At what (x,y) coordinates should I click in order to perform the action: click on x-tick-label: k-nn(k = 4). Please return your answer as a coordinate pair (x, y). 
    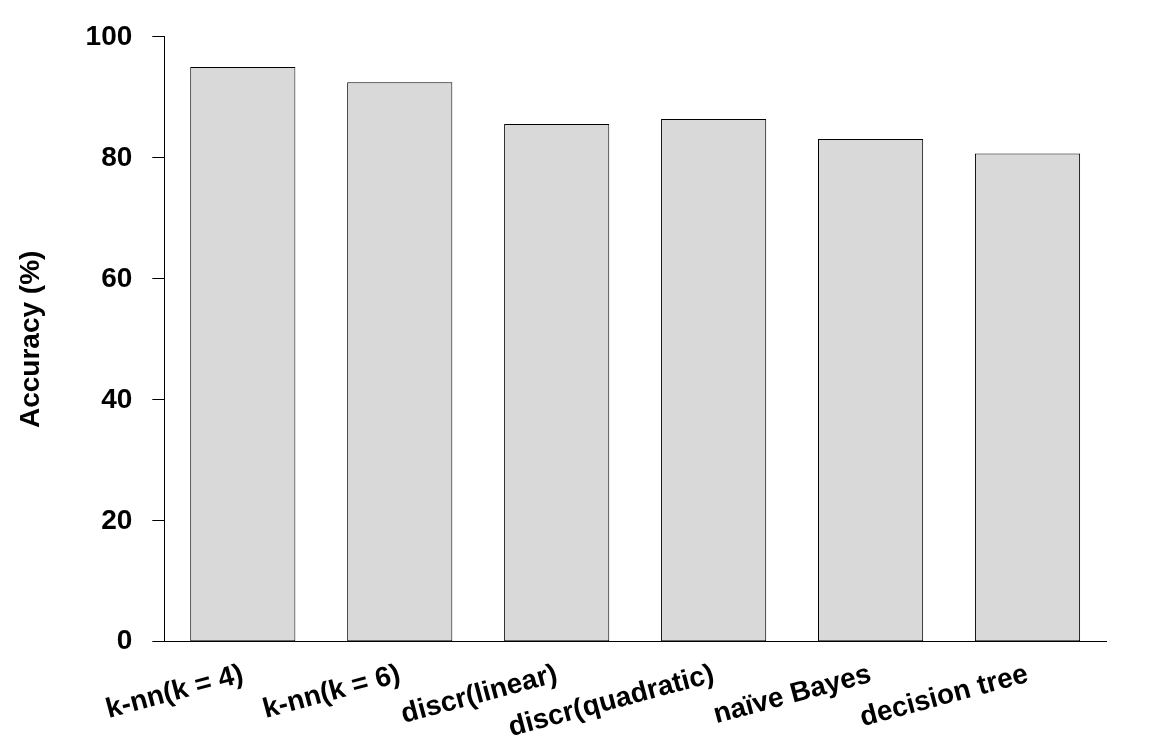
    Looking at the image, I should click on (174, 690).